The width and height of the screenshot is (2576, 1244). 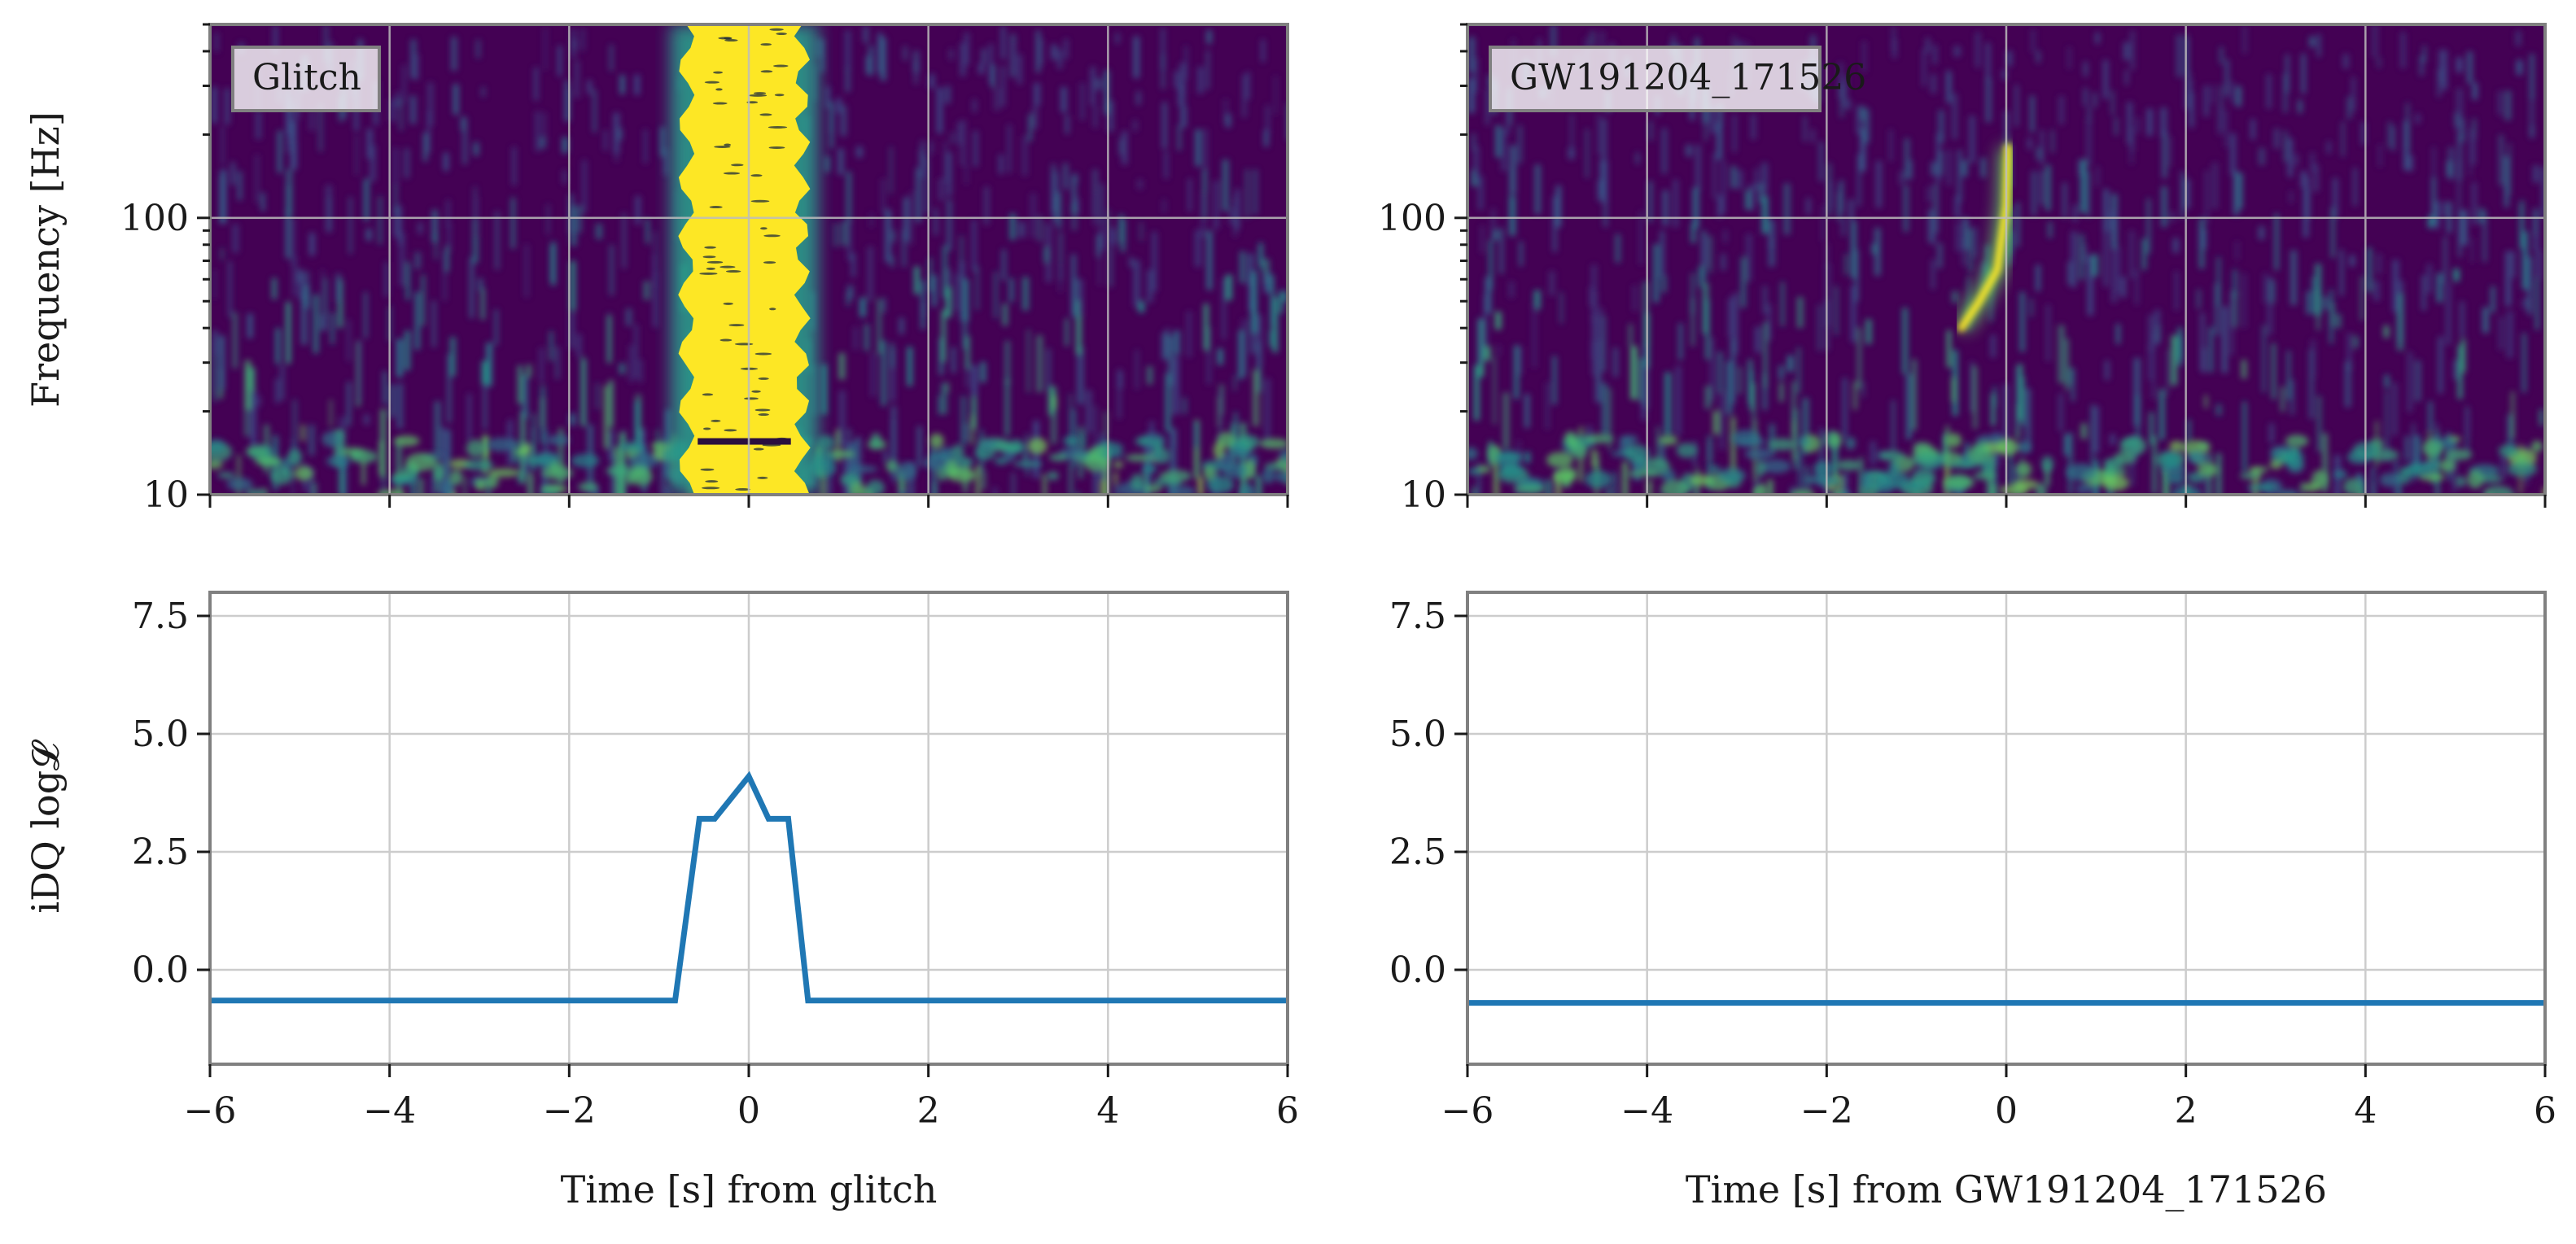 What do you see at coordinates (1460, 260) in the screenshot?
I see `y-ticks` at bounding box center [1460, 260].